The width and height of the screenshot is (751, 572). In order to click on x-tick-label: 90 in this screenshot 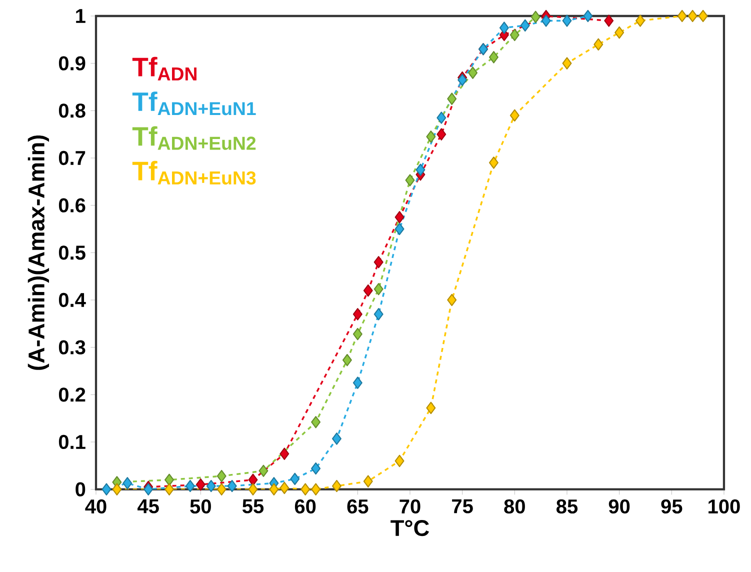, I will do `click(619, 506)`.